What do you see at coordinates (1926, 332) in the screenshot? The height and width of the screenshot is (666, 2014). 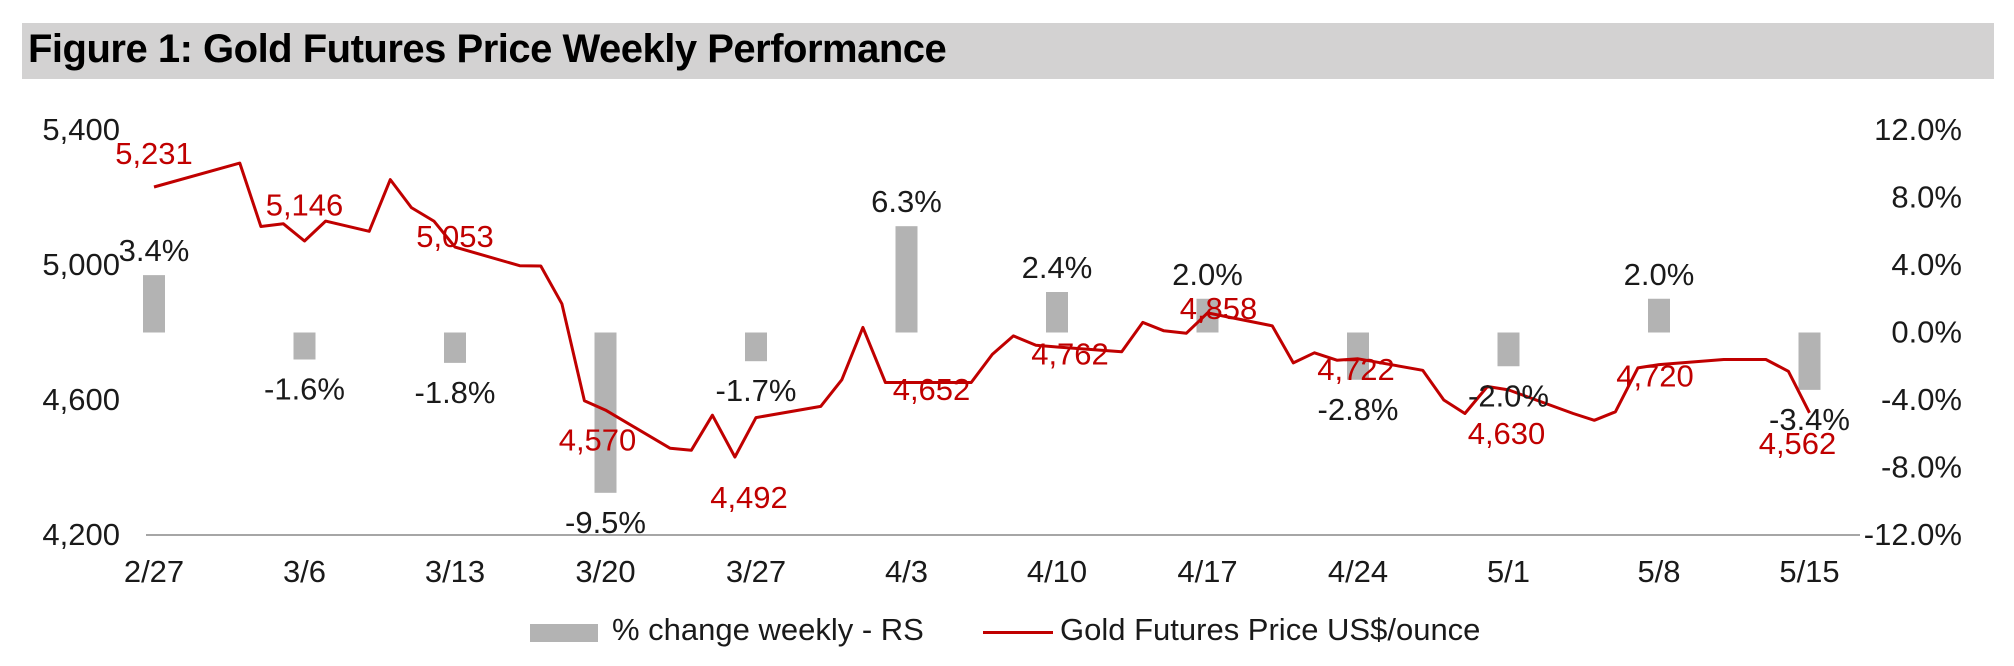 I see `y-right-tick: 0.0%` at bounding box center [1926, 332].